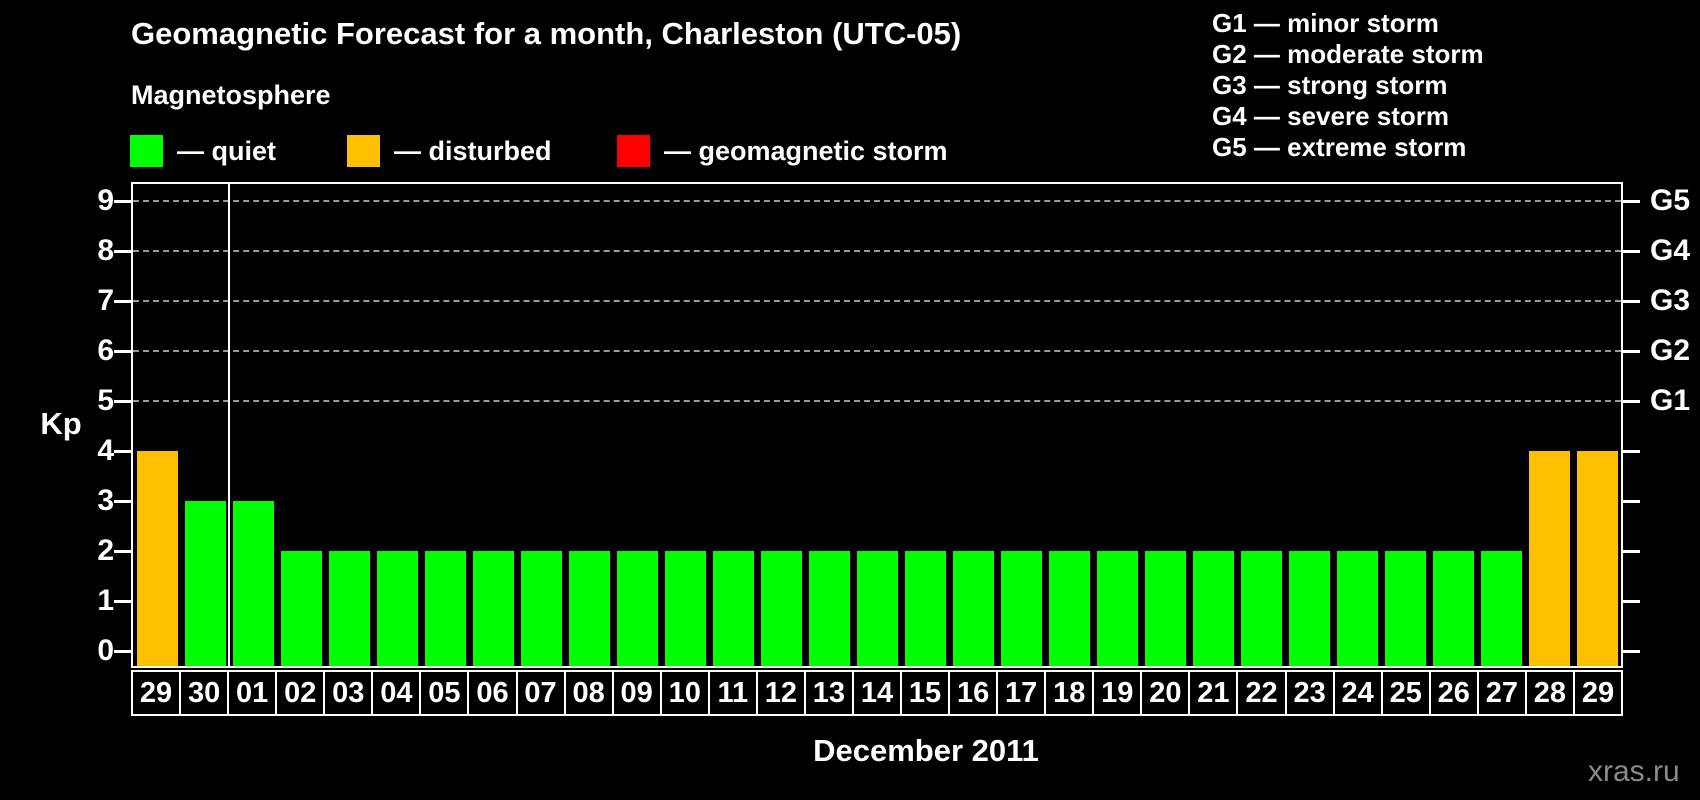 The image size is (1700, 800). Describe the element at coordinates (1670, 200) in the screenshot. I see `right-axis-label-G5: G5` at that location.